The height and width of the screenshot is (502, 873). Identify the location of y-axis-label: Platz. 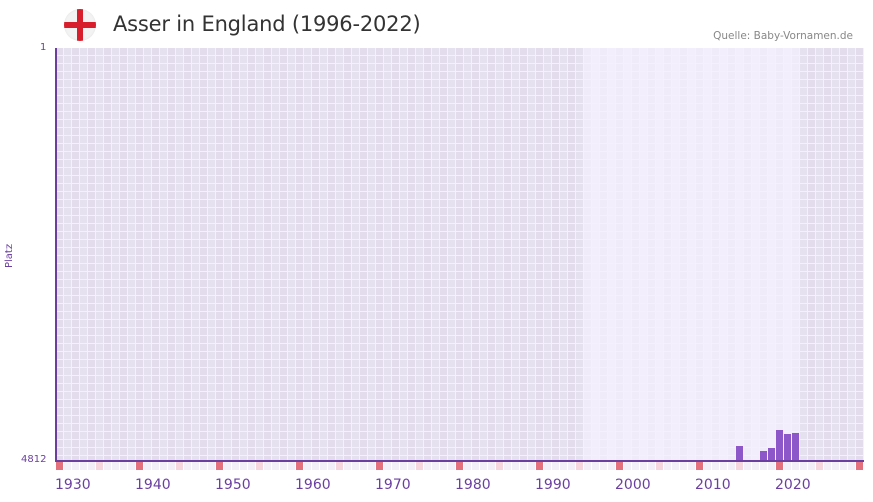
(9, 255).